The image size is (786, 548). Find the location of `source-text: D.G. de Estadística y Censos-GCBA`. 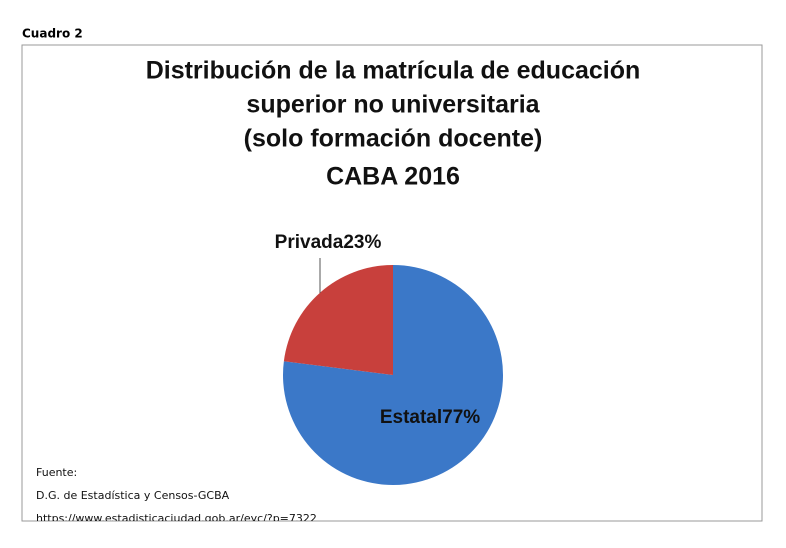

source-text: D.G. de Estadística y Censos-GCBA is located at coordinates (133, 495).